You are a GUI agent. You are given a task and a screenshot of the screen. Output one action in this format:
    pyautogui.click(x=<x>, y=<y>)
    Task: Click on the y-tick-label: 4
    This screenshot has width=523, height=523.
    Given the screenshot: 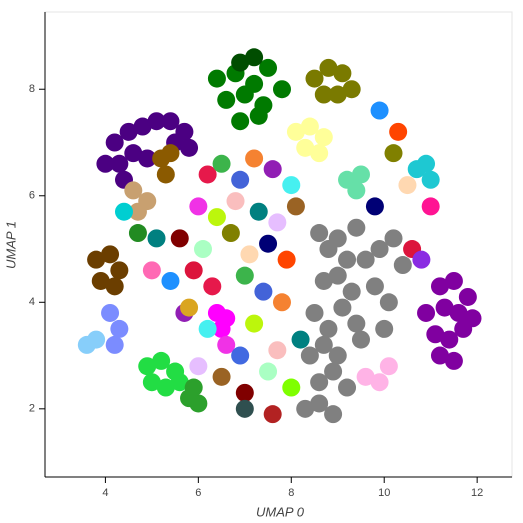 What is the action you would take?
    pyautogui.click(x=32, y=302)
    